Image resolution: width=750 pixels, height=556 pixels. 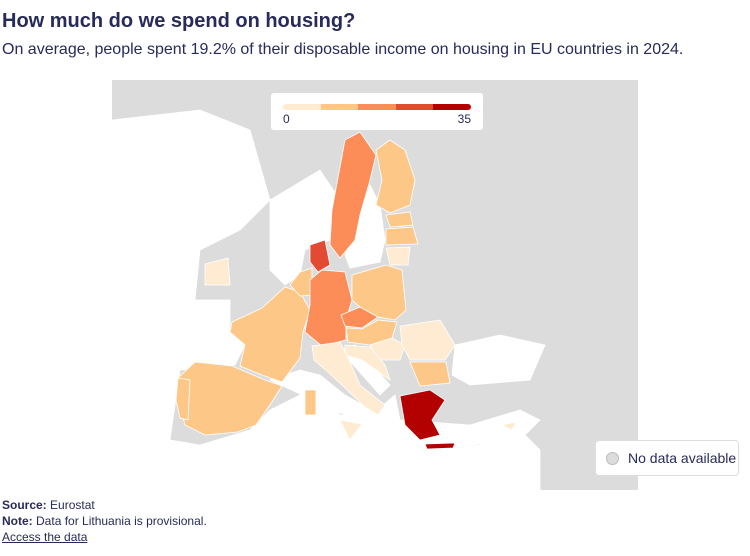 What do you see at coordinates (427, 340) in the screenshot?
I see `country-romania` at bounding box center [427, 340].